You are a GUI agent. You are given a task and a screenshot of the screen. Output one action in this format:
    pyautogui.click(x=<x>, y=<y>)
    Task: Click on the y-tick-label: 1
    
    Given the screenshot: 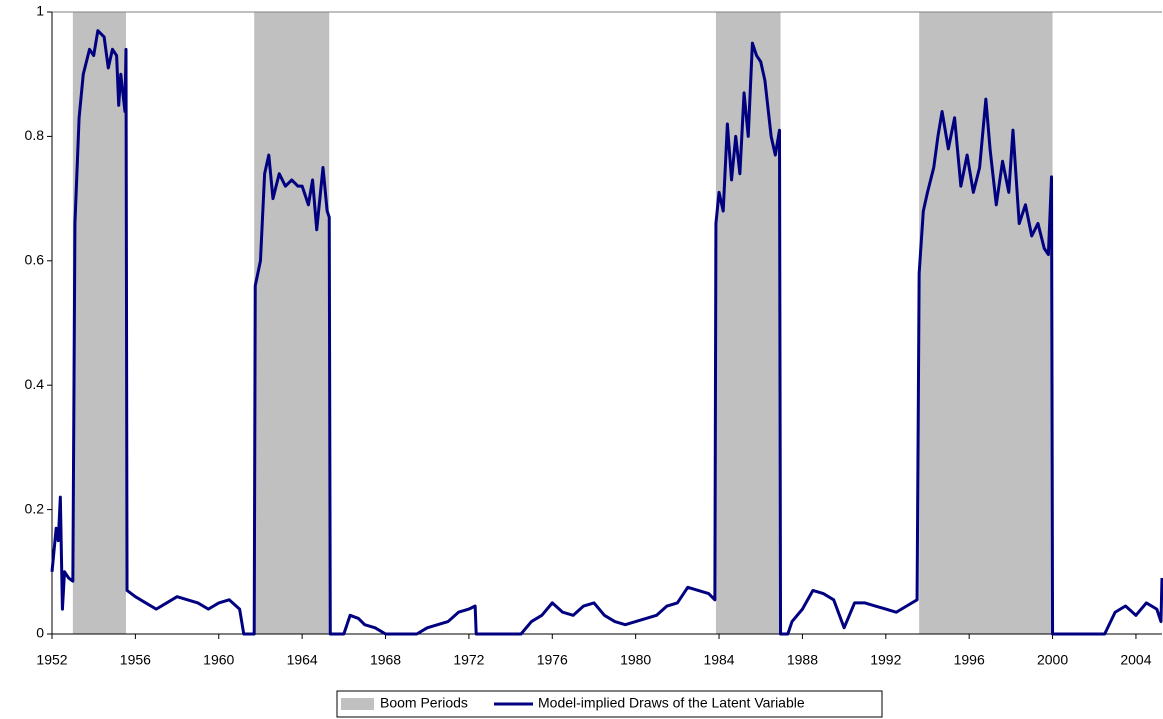 What is the action you would take?
    pyautogui.click(x=40, y=11)
    